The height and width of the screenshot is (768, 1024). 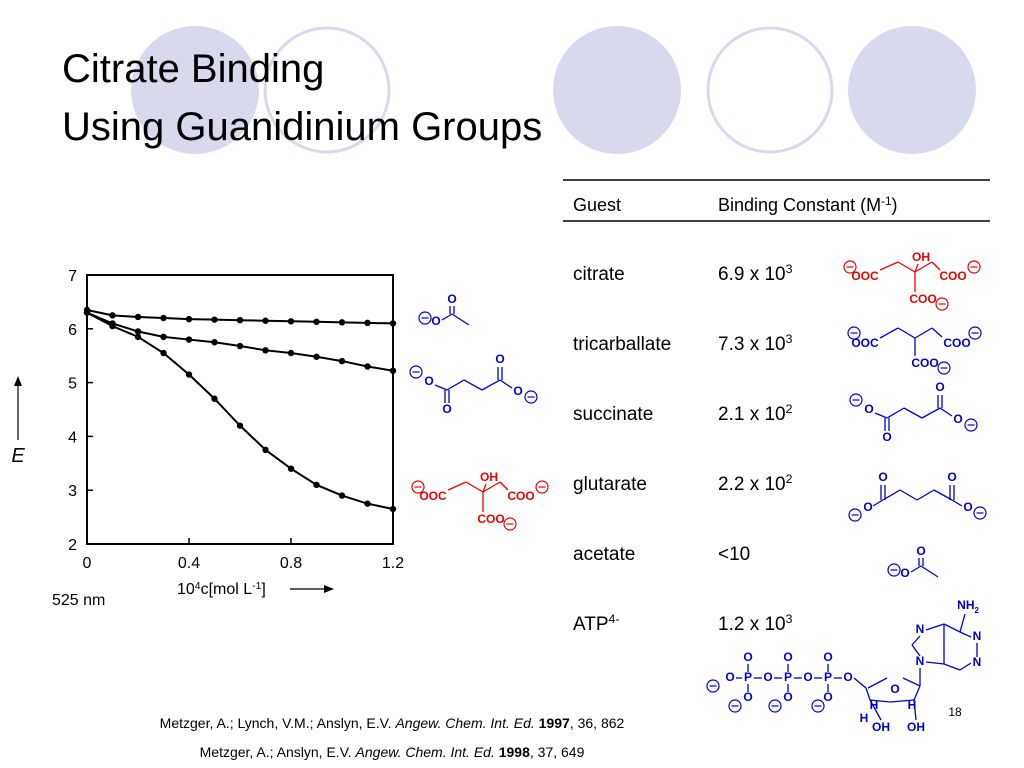 I want to click on table-cell: 2.2 x 10², so click(x=755, y=483).